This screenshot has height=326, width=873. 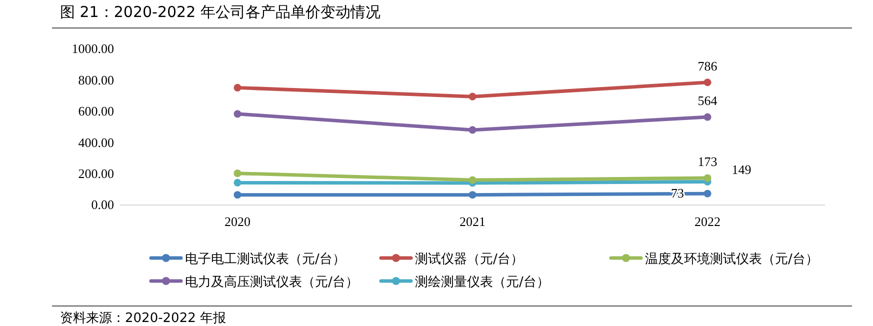 I want to click on y-tick-label: 1000.00, so click(x=93, y=48).